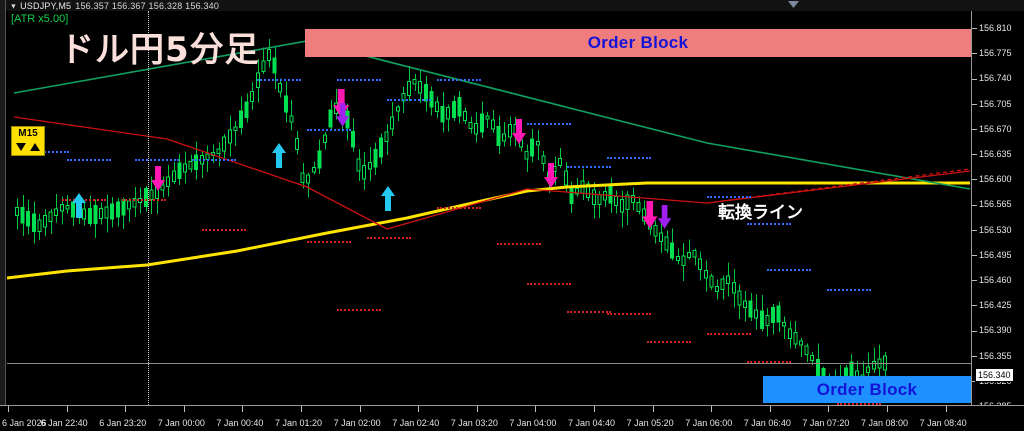 This screenshot has height=431, width=1024. What do you see at coordinates (992, 204) in the screenshot?
I see `price-tick-label: 156.565` at bounding box center [992, 204].